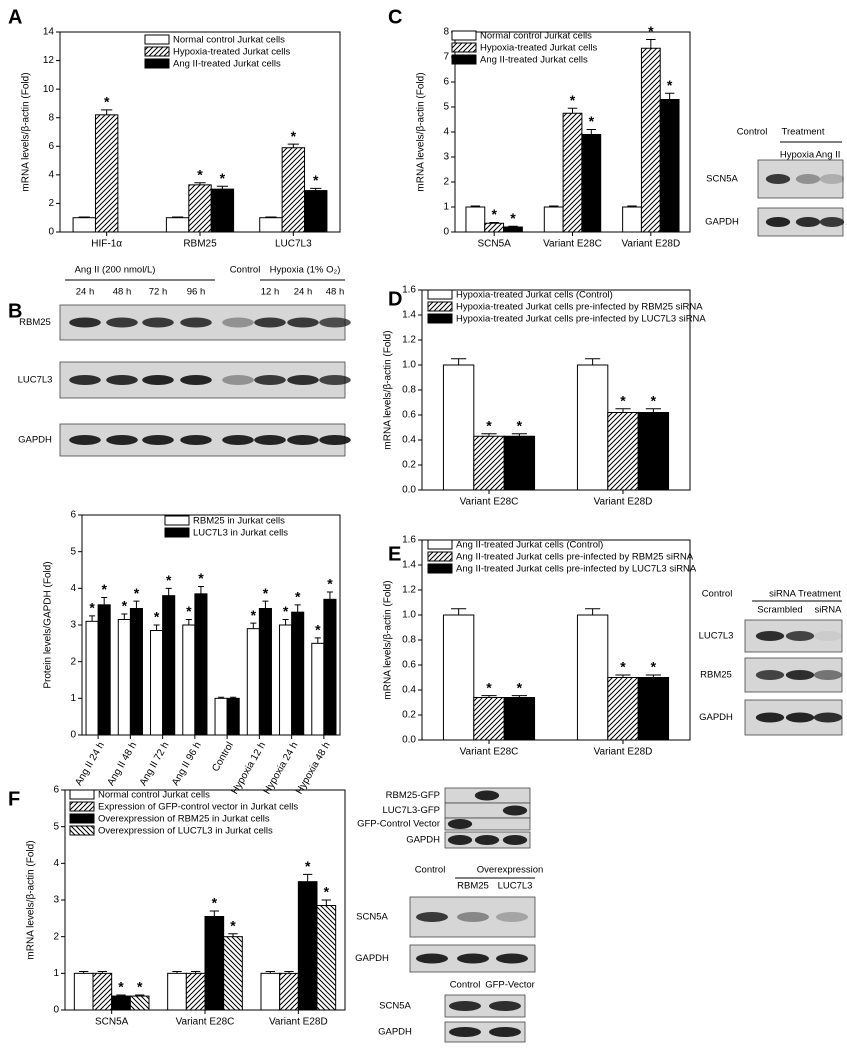  I want to click on y-tick-label: 0, so click(446, 232).